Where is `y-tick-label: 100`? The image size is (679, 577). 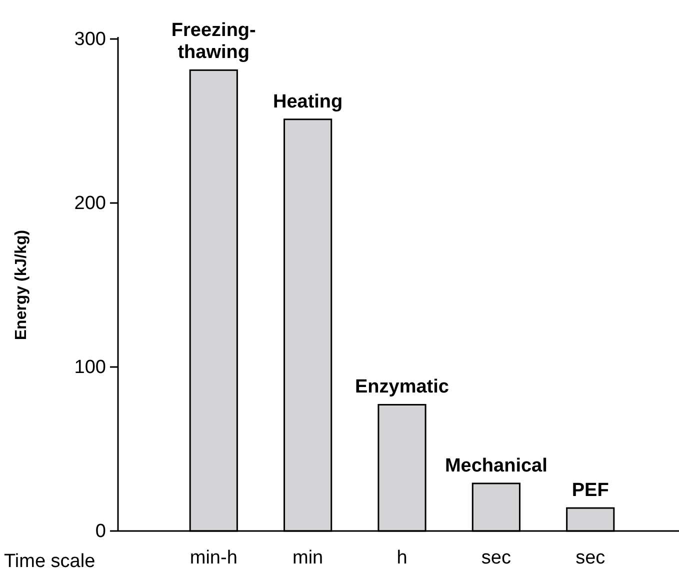 y-tick-label: 100 is located at coordinates (90, 367).